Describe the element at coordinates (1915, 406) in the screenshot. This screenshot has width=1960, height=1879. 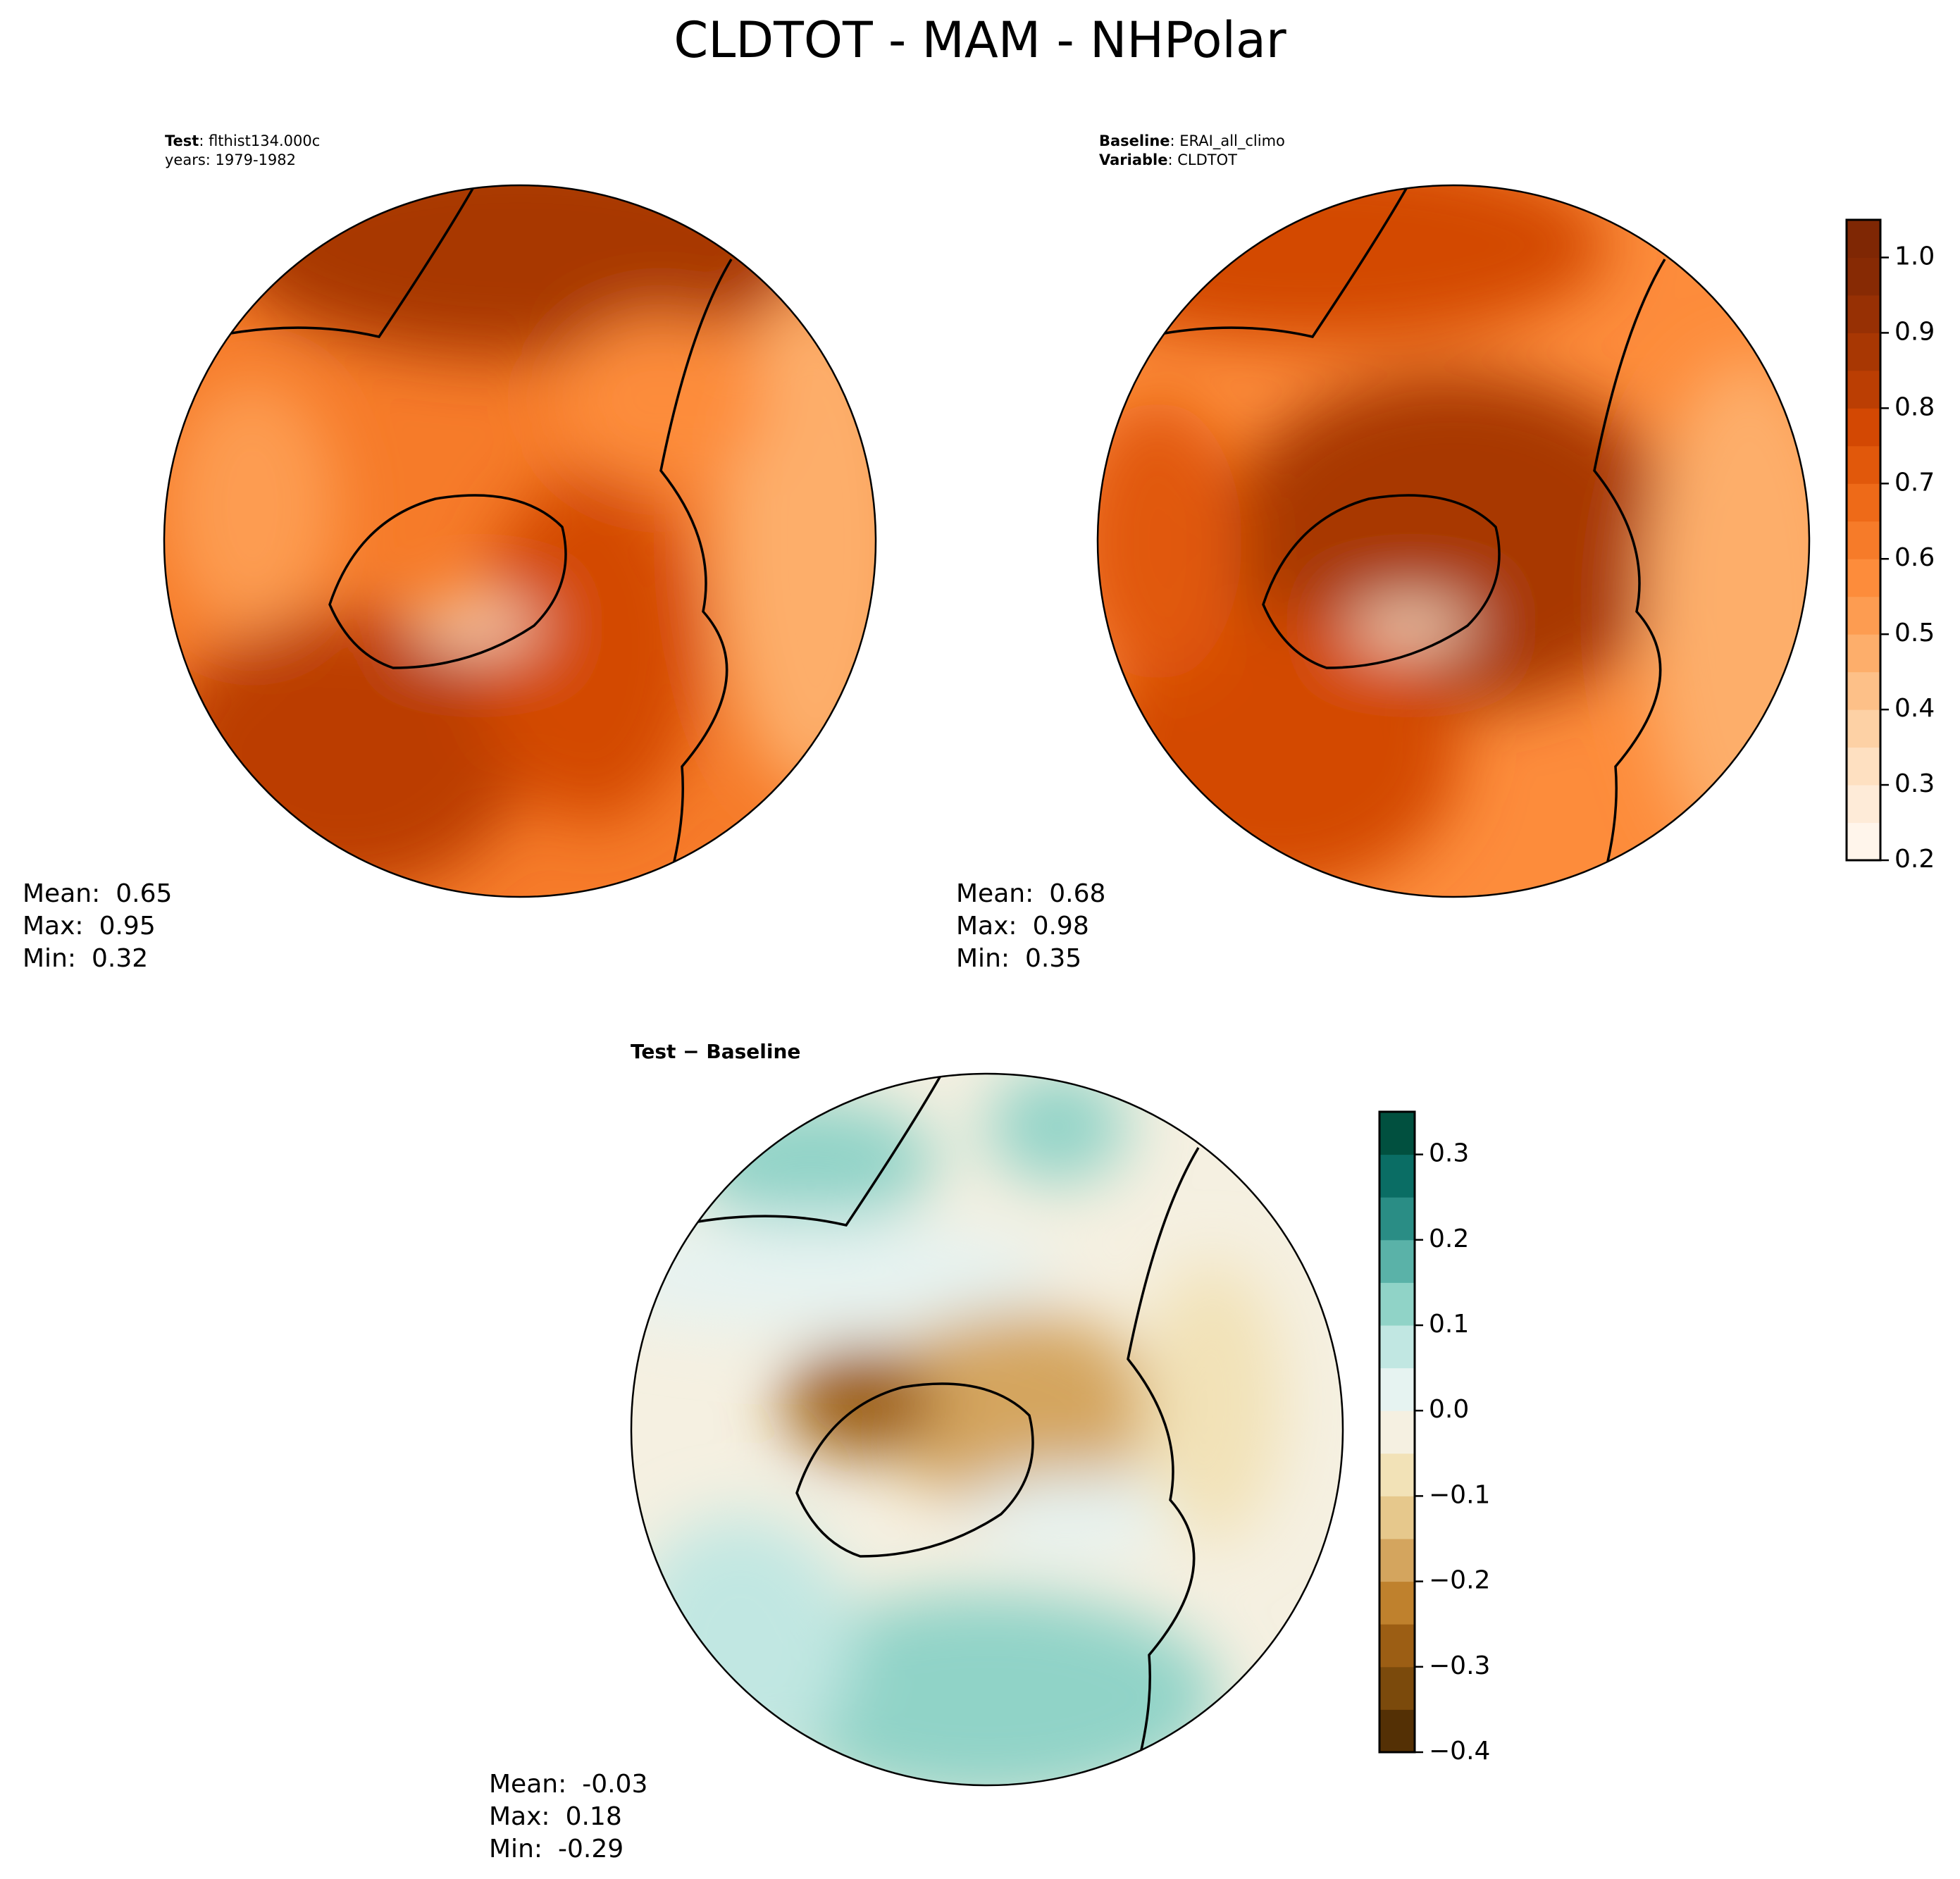
I see `colorbar-tick-label: 0.8` at that location.